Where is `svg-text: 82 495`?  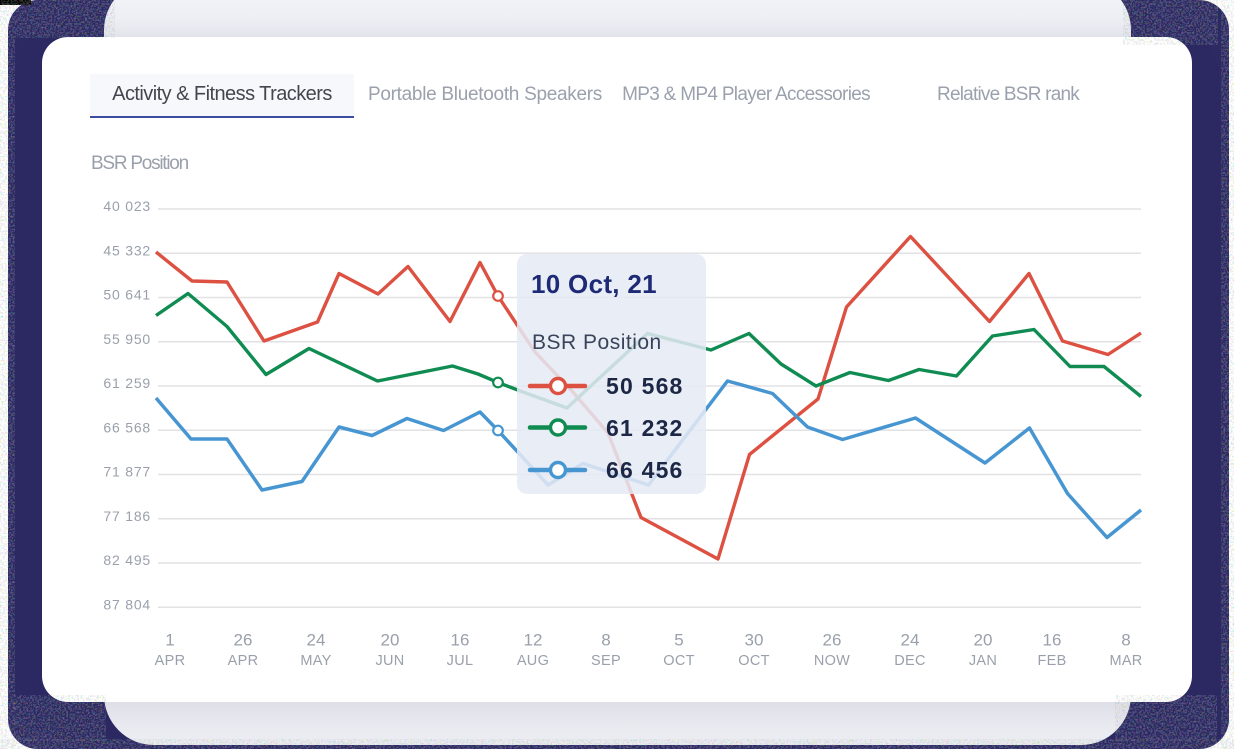 svg-text: 82 495 is located at coordinates (127, 560).